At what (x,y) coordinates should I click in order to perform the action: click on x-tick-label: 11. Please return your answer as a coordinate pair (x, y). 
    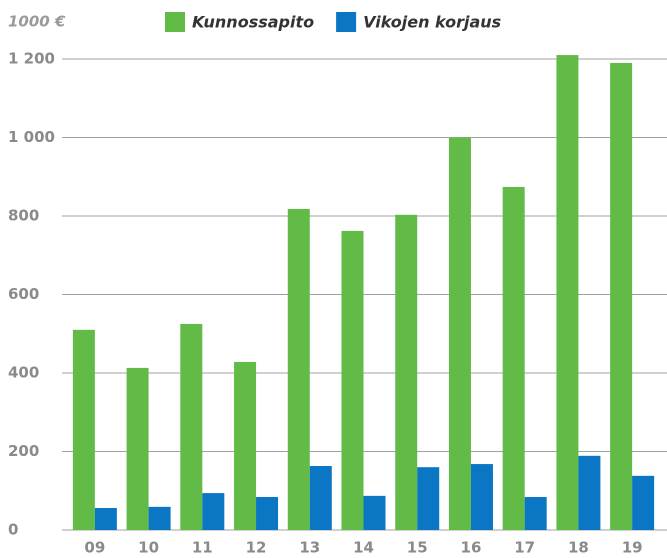
    Looking at the image, I should click on (202, 548).